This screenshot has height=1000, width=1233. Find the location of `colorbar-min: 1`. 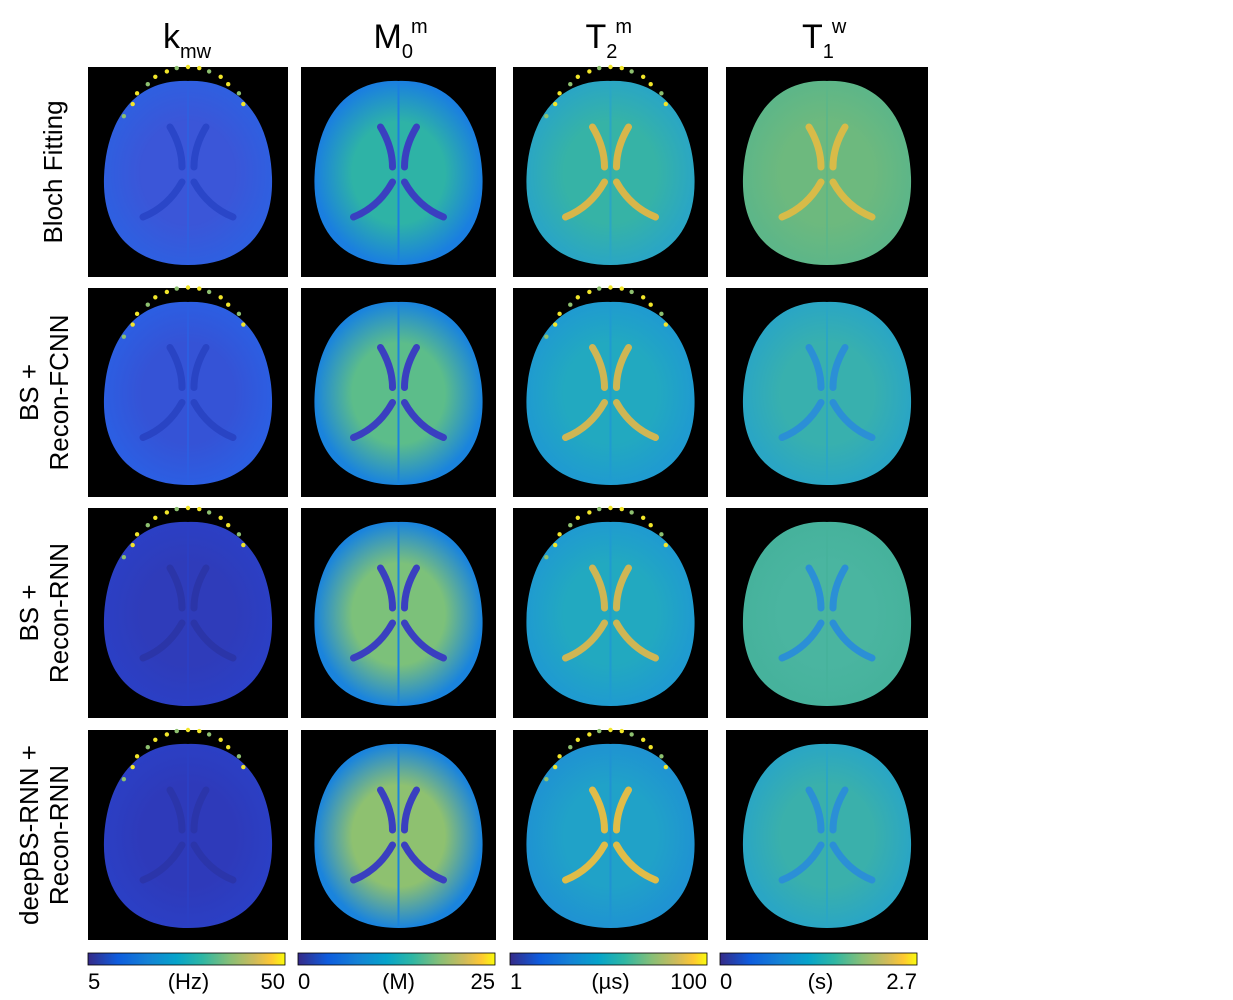

colorbar-min: 1 is located at coordinates (516, 981).